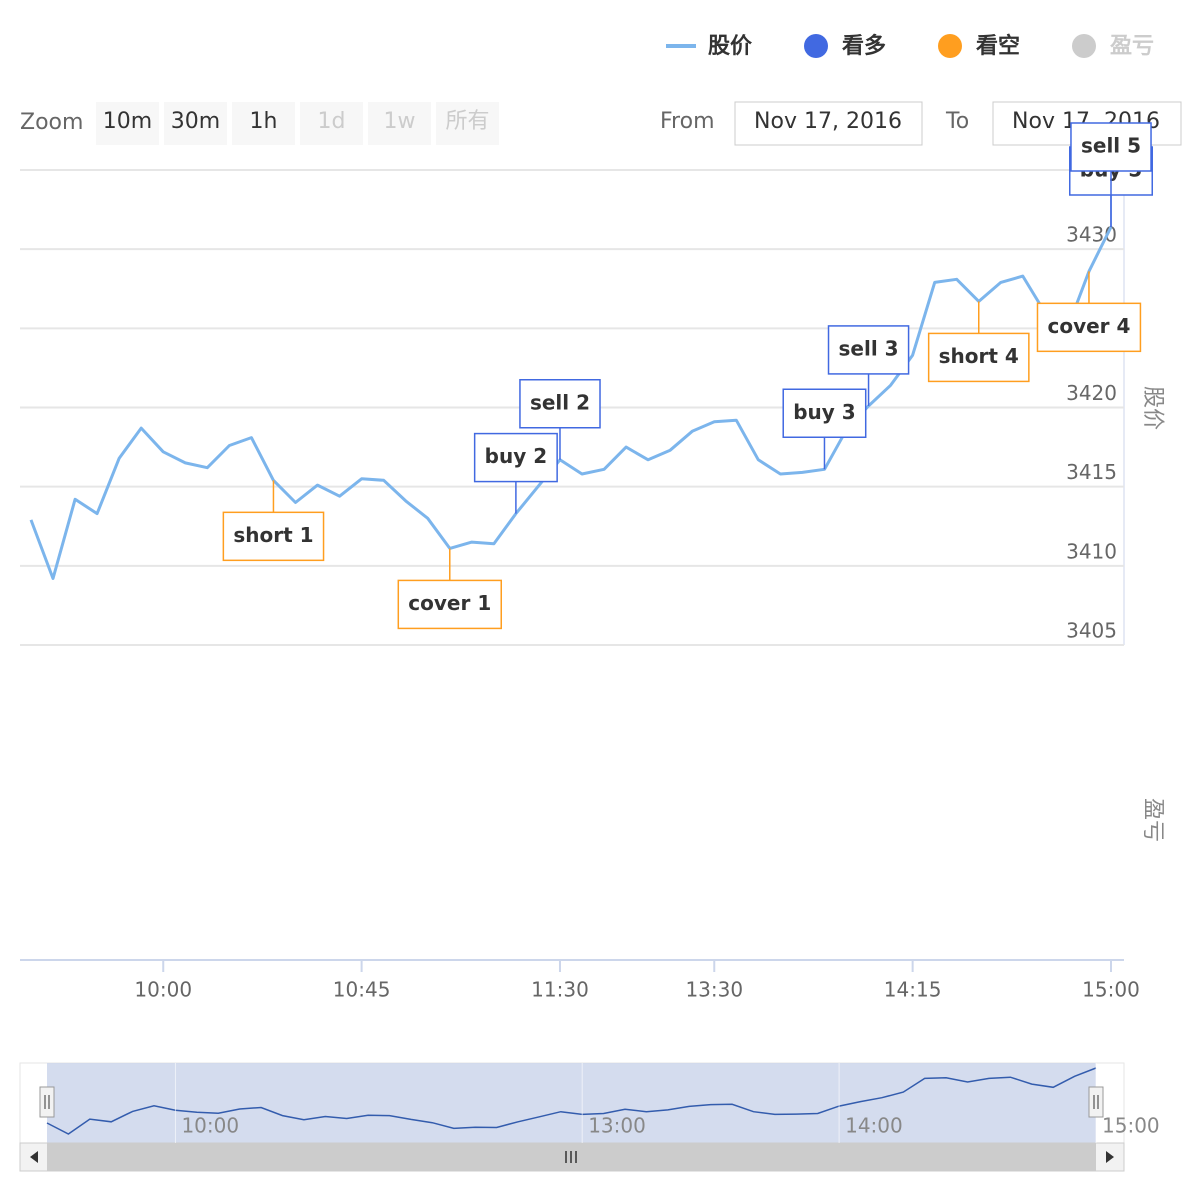 The width and height of the screenshot is (1200, 1200). Describe the element at coordinates (1091, 235) in the screenshot. I see `y-tick-label: 3430` at that location.